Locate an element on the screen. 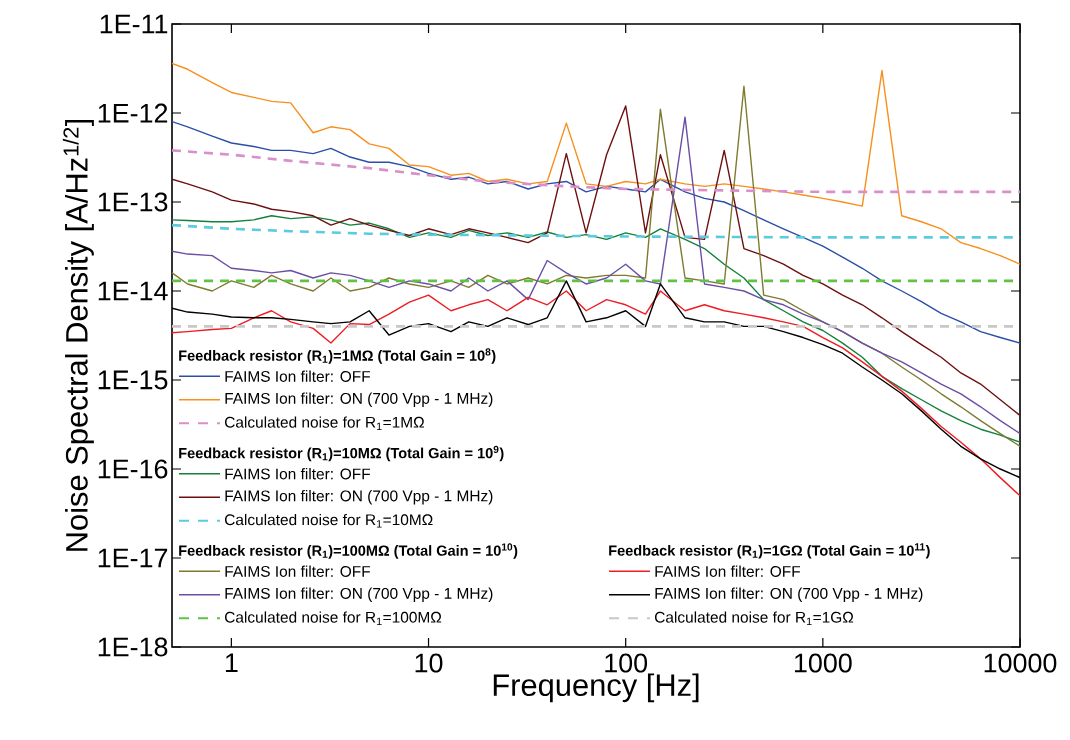 The image size is (1070, 740). legend-label: Calculated noise for R$_{1}$=100MΩ is located at coordinates (333, 618).